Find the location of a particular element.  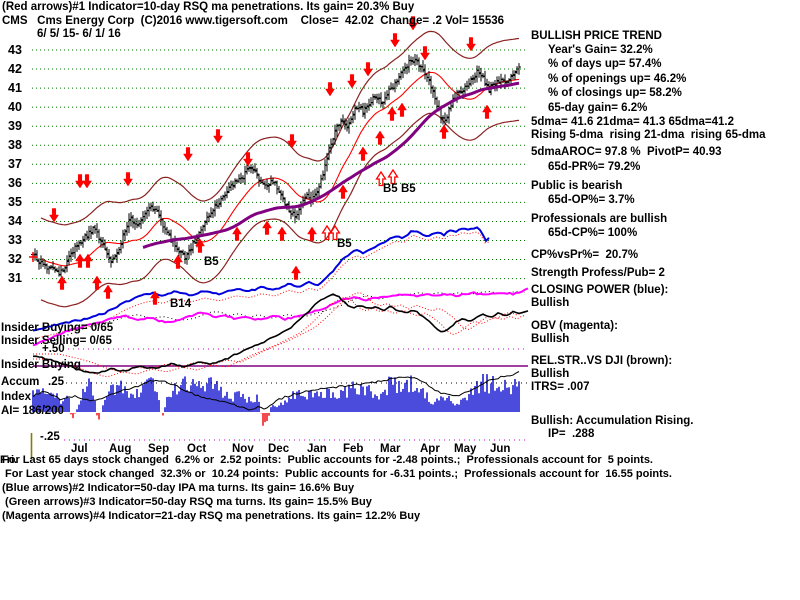

relative-strength-line is located at coordinates (280, 333).